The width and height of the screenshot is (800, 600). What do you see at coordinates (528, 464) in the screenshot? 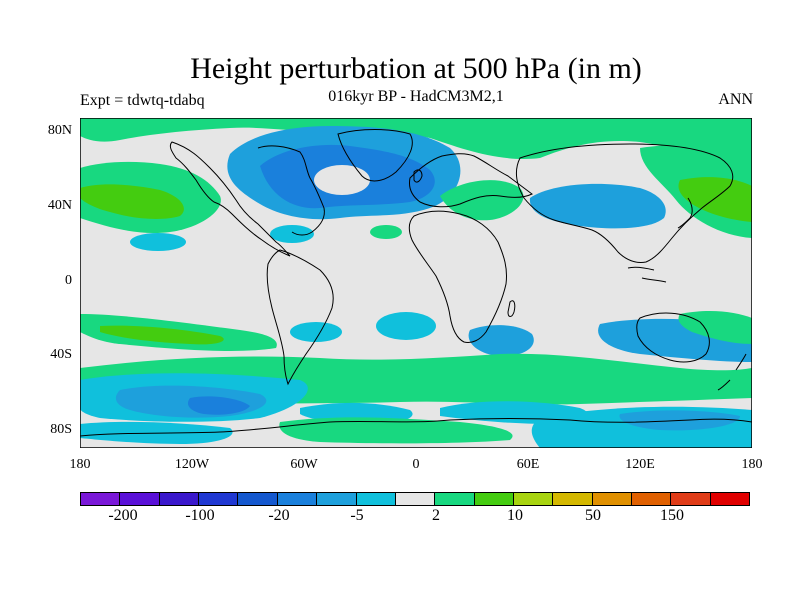
I see `lon-tick-label: 60E` at bounding box center [528, 464].